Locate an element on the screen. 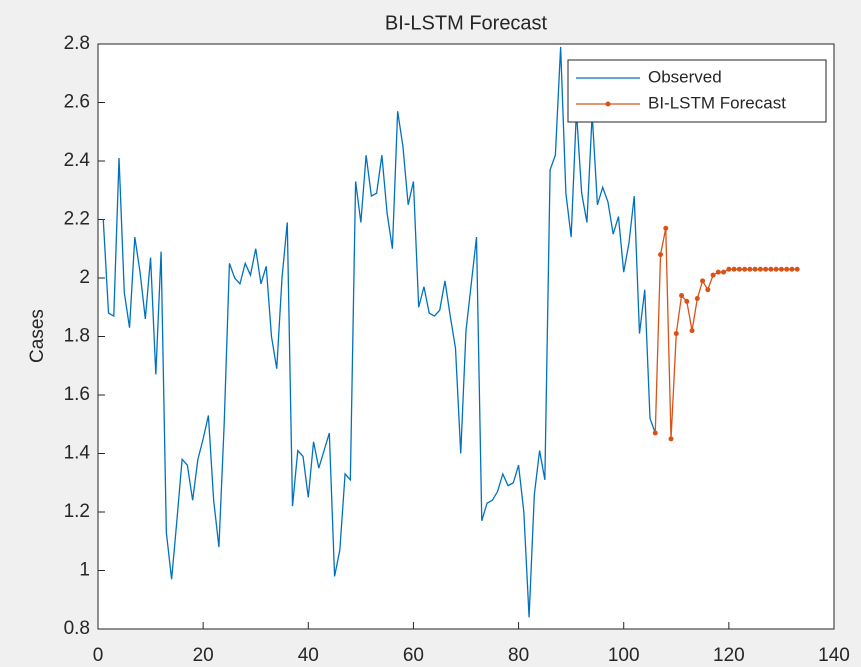  series-line is located at coordinates (726, 333).